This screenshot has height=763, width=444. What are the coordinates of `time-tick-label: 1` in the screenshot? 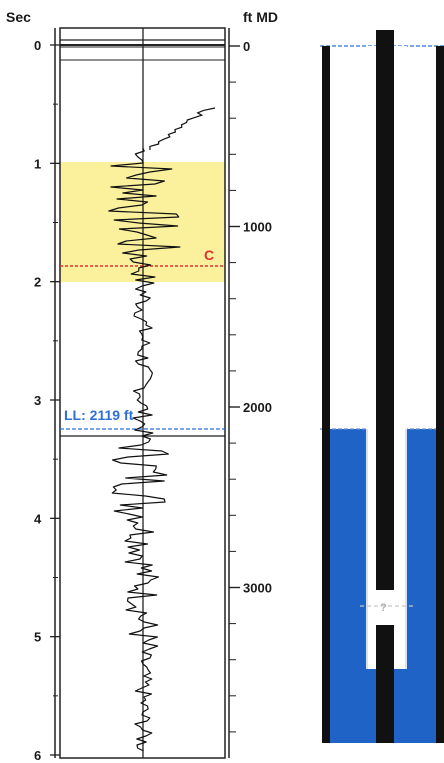 It's located at (37, 163).